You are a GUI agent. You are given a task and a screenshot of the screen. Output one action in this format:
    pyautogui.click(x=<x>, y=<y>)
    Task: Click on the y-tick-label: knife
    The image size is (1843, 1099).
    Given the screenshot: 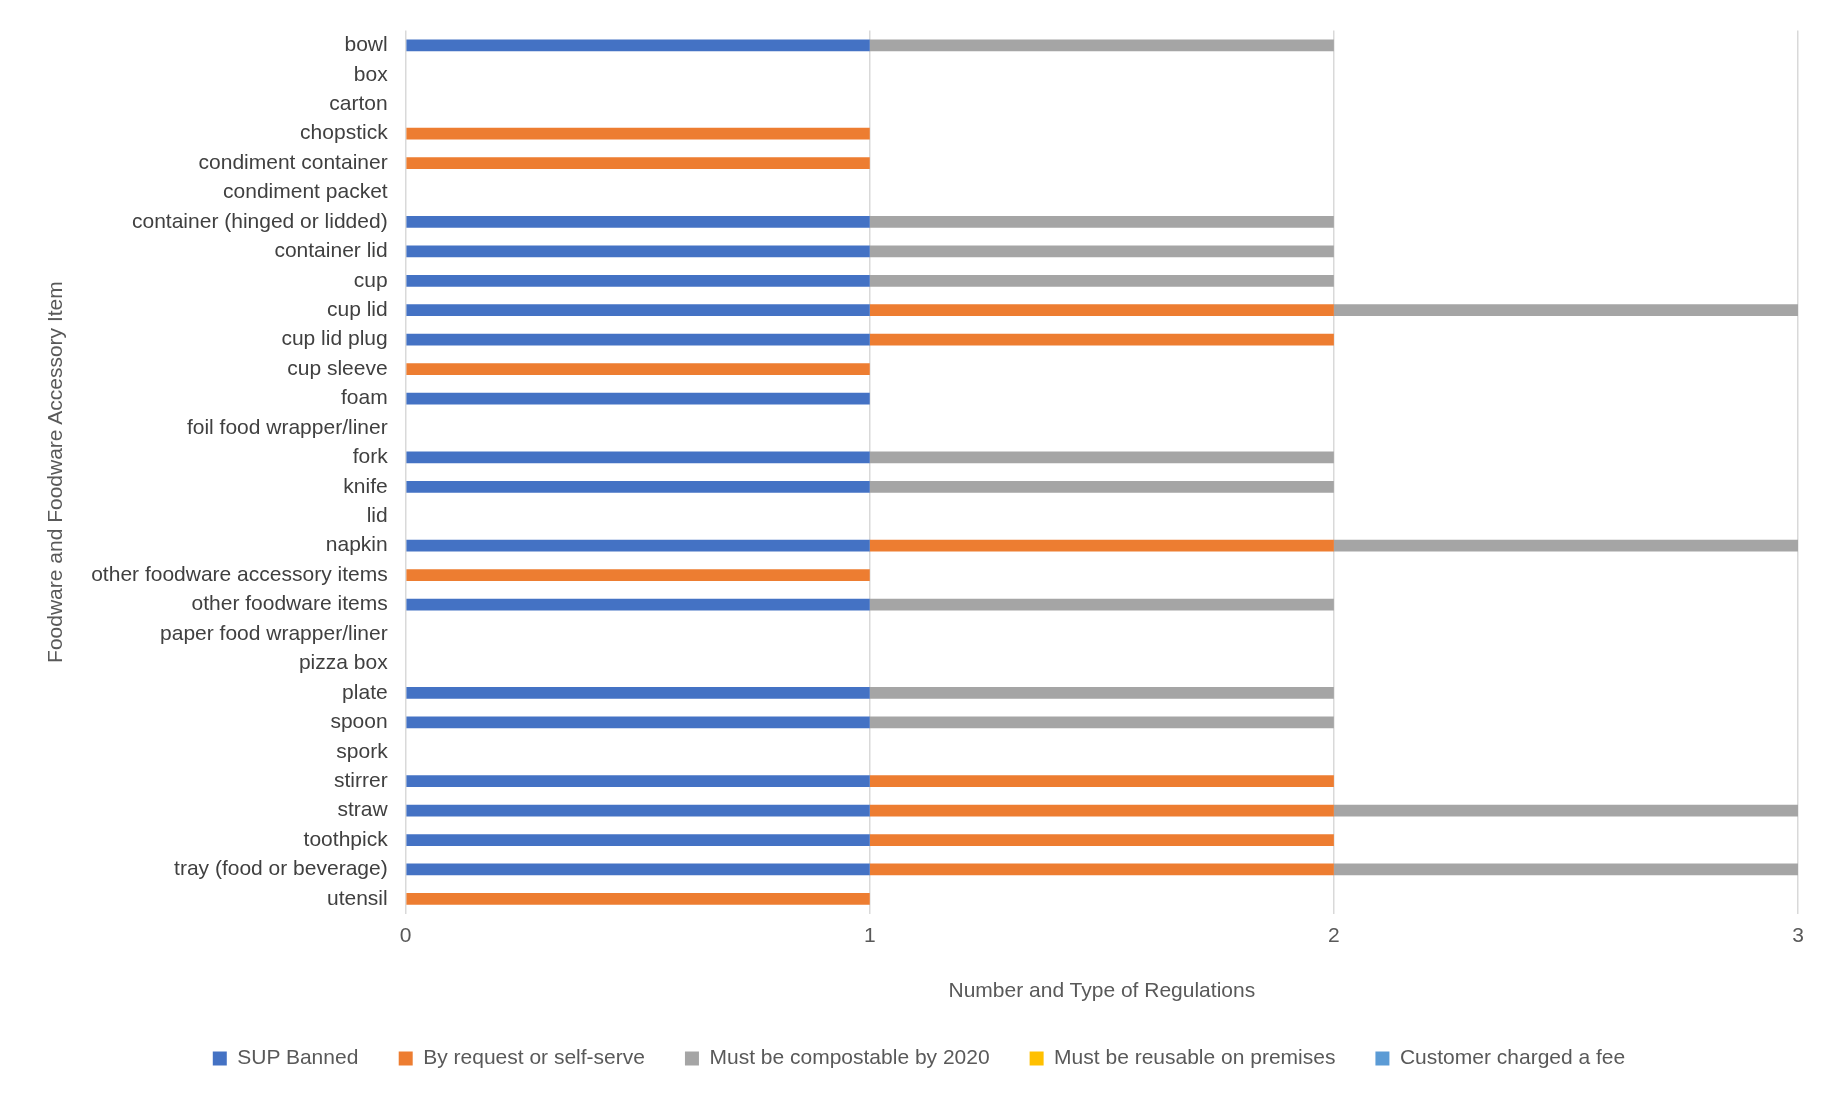 What is the action you would take?
    pyautogui.click(x=365, y=485)
    